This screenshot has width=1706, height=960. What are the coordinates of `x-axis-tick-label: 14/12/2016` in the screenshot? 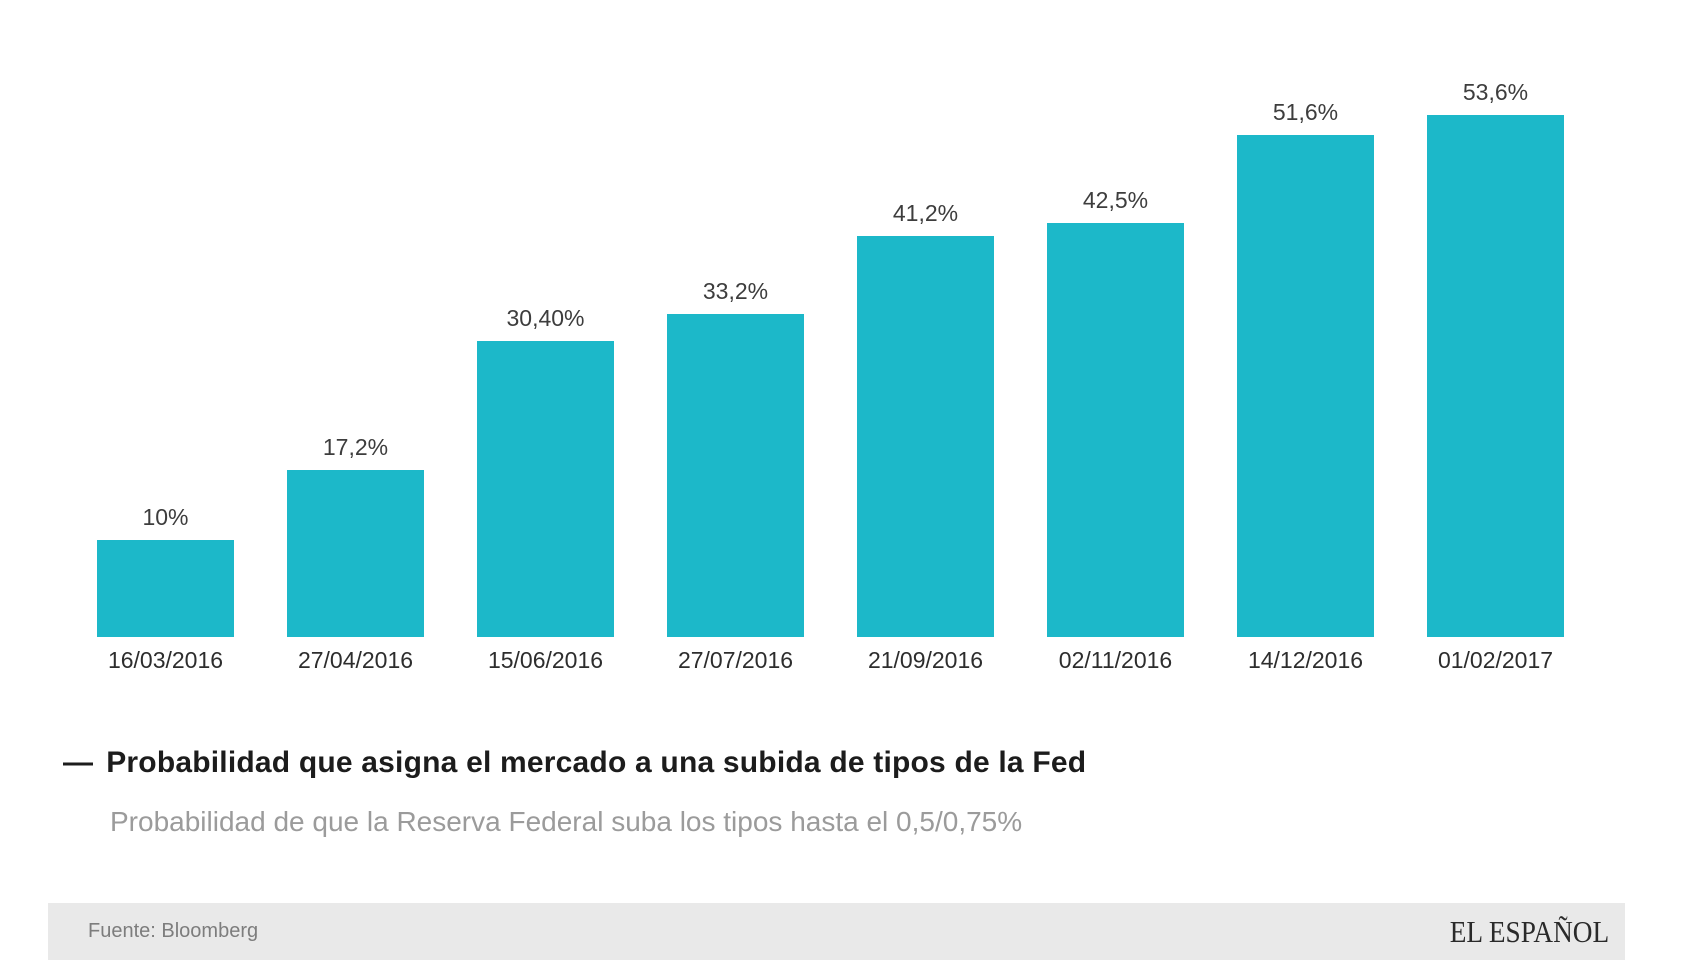 It's located at (1305, 660).